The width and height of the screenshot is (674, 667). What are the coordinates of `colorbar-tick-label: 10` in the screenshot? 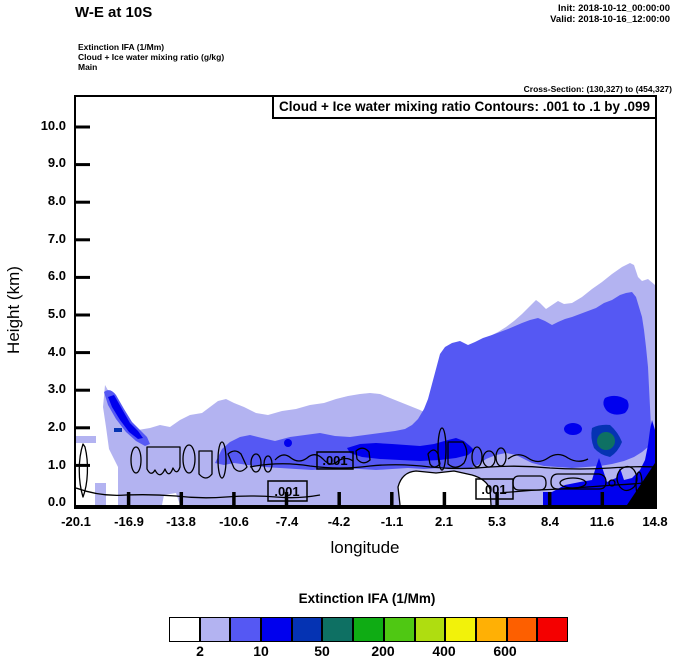 It's located at (261, 651).